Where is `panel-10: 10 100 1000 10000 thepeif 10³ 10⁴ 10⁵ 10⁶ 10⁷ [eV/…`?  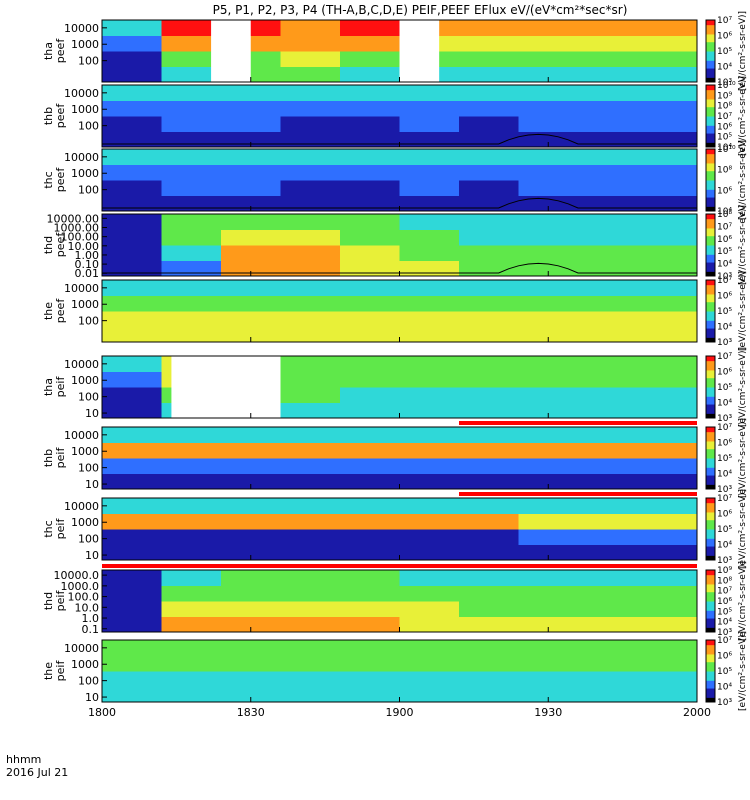 panel-10: 10 100 1000 10000 thepeif 10³ 10⁴ 10⁵ 10⁶ 10⁷ [eV/… is located at coordinates (395, 671).